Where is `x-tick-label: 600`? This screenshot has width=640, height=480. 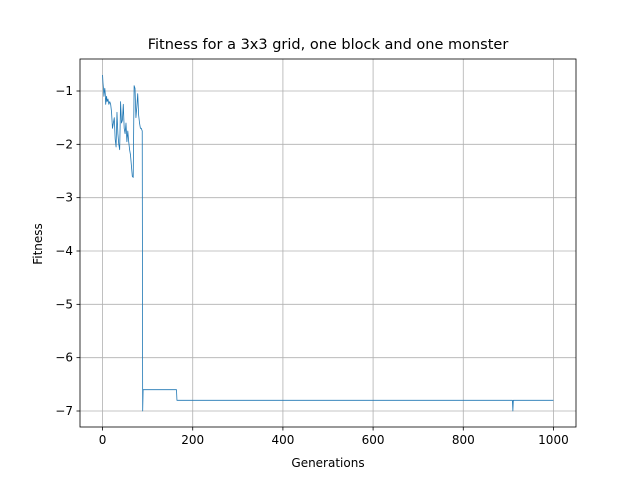 x-tick-label: 600 is located at coordinates (373, 440).